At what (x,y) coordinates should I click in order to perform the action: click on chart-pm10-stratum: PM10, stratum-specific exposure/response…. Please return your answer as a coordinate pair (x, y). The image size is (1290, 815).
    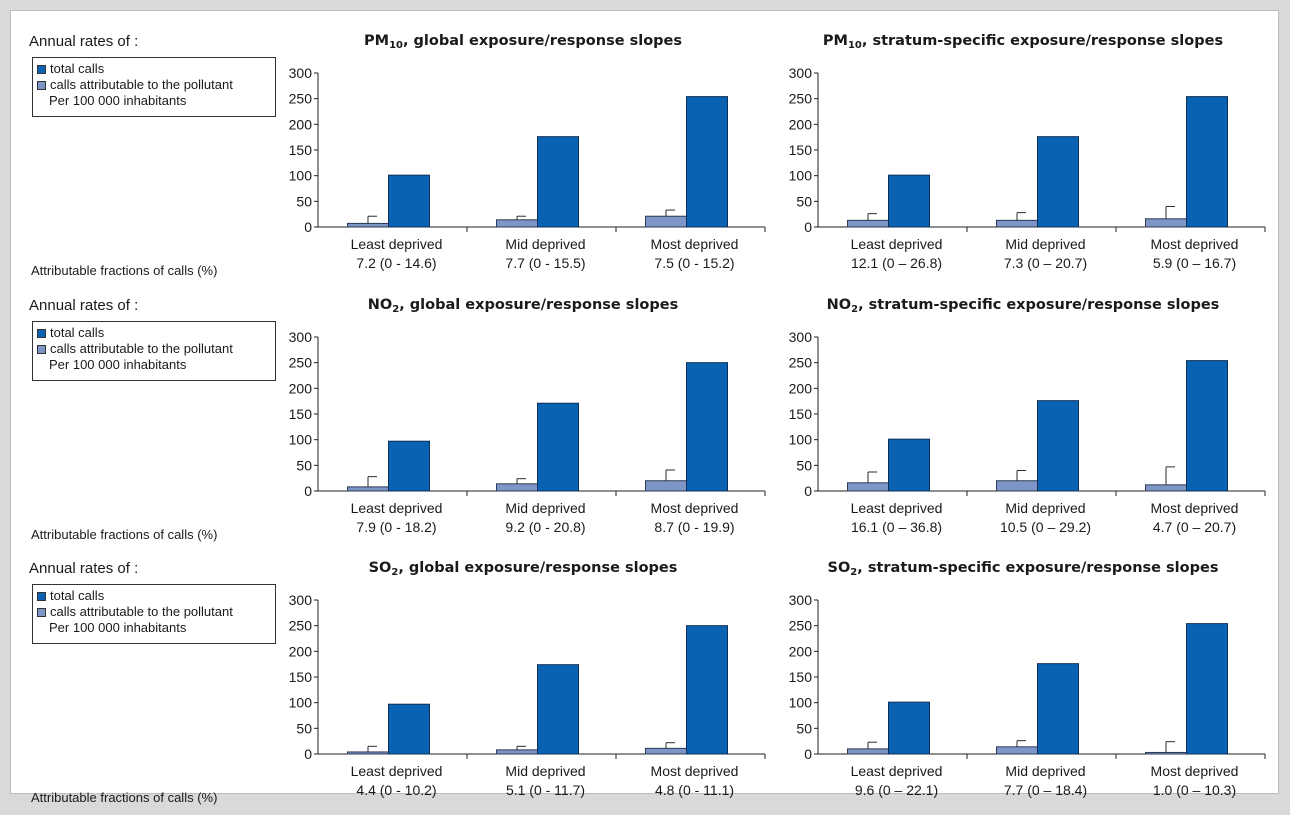
    Looking at the image, I should click on (1023, 160).